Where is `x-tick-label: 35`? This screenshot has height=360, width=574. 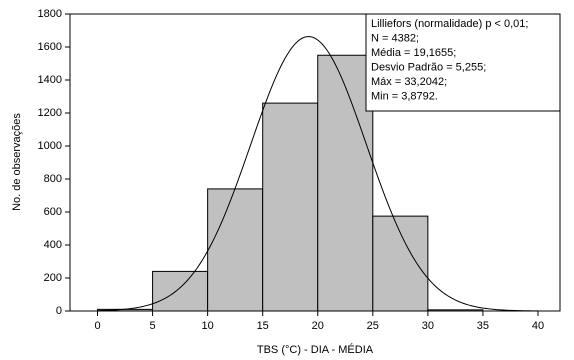 x-tick-label: 35 is located at coordinates (483, 326).